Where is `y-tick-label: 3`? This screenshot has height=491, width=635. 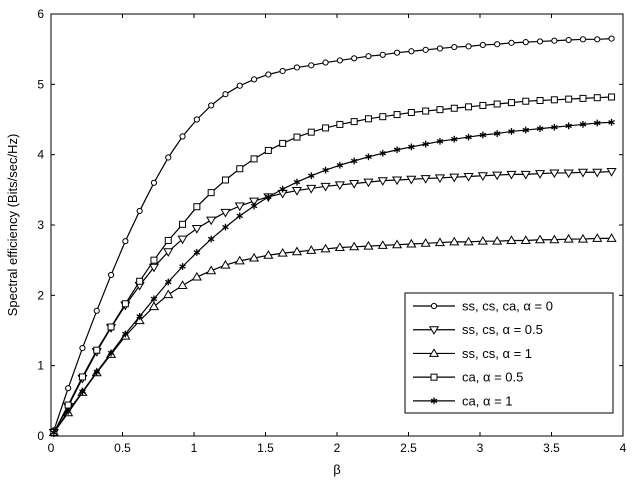 y-tick-label: 3 is located at coordinates (40, 225).